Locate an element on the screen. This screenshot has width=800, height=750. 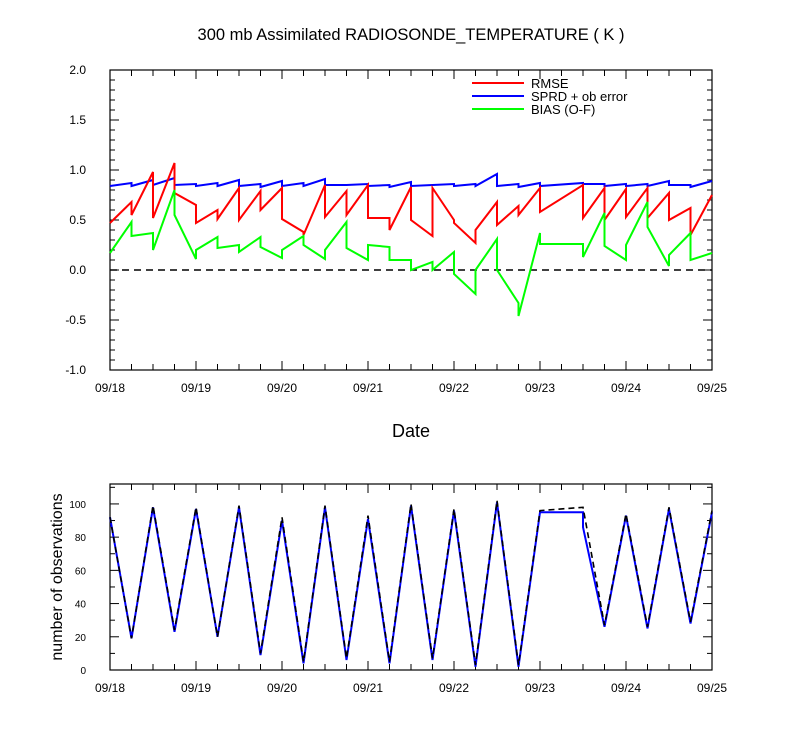
top-x-tick-label: 09/25 is located at coordinates (712, 388).